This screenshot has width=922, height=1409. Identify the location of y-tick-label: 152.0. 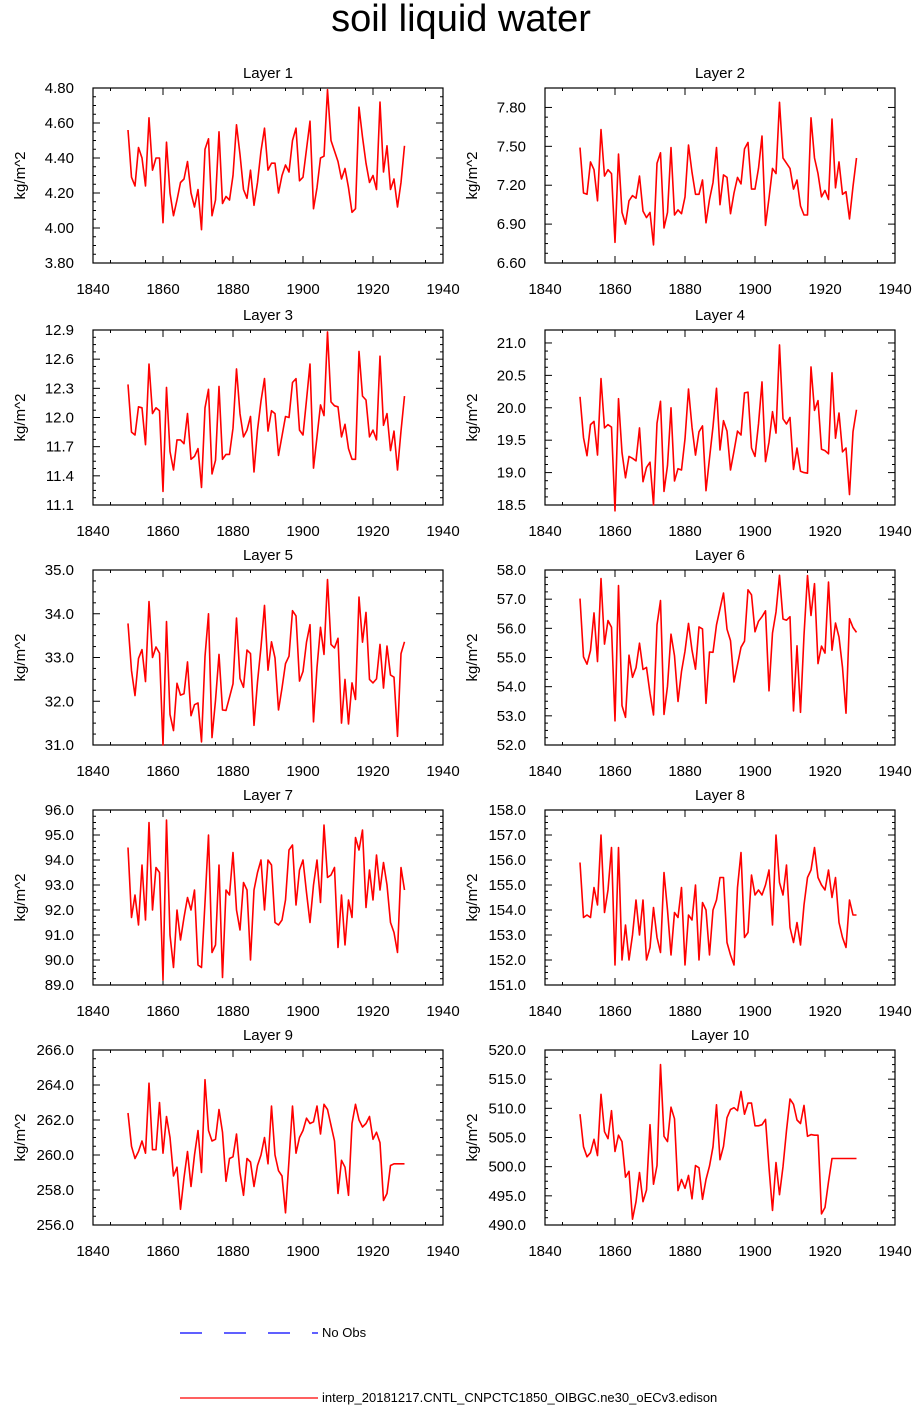
(507, 960).